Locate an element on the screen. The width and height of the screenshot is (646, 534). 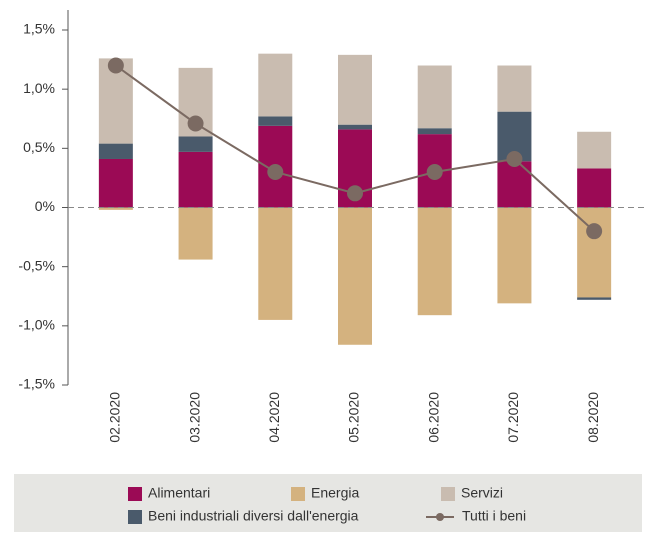
legend-label: Alimentari is located at coordinates (179, 493).